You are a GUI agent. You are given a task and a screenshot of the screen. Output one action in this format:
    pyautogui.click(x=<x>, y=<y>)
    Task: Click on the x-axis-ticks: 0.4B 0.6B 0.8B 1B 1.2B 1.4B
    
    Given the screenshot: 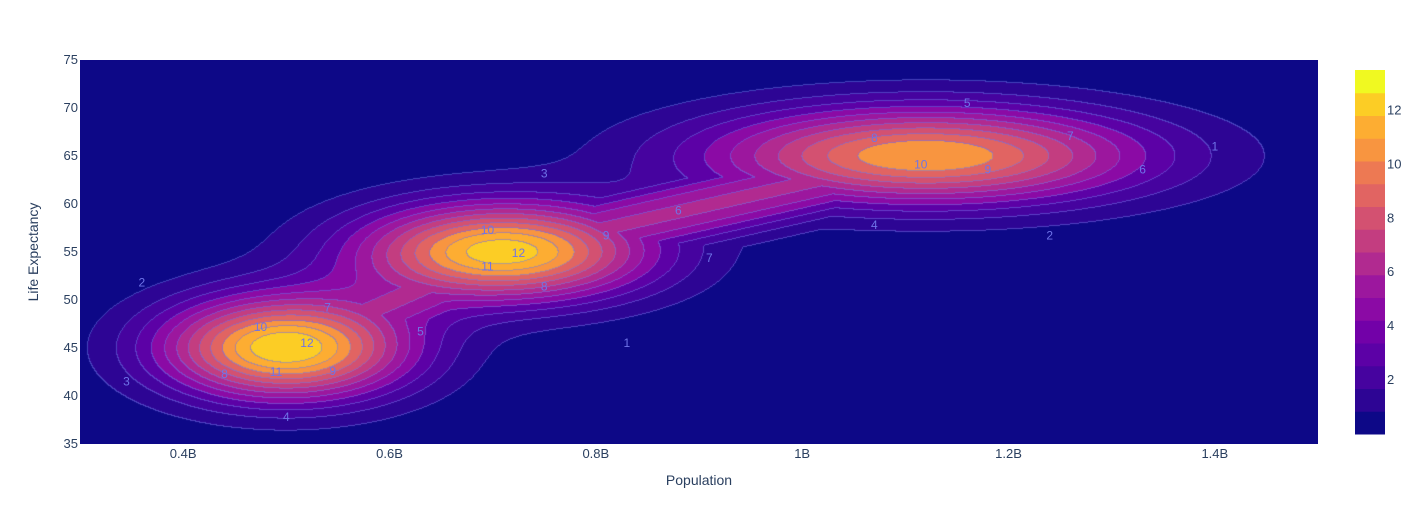 What is the action you would take?
    pyautogui.click(x=699, y=453)
    